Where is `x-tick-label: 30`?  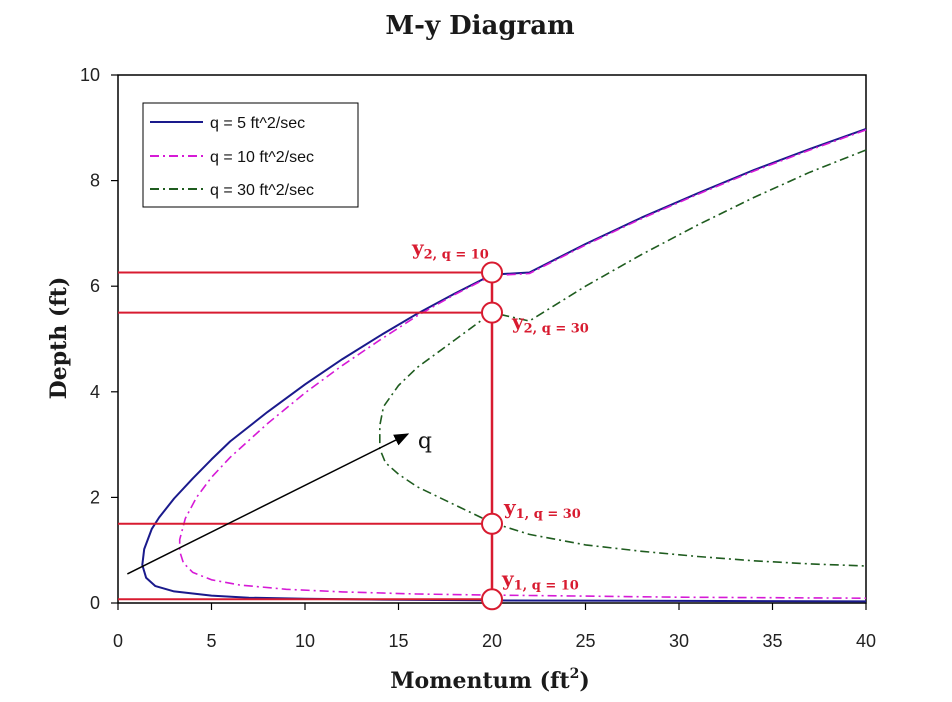
x-tick-label: 30 is located at coordinates (679, 641).